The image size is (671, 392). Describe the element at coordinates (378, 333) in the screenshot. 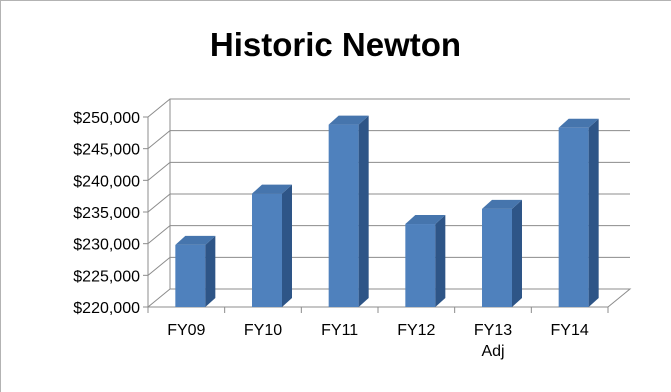

I see `x-axis-ticks: FY09 FY10 FY11 FY12 FY13 Adj FY14` at that location.